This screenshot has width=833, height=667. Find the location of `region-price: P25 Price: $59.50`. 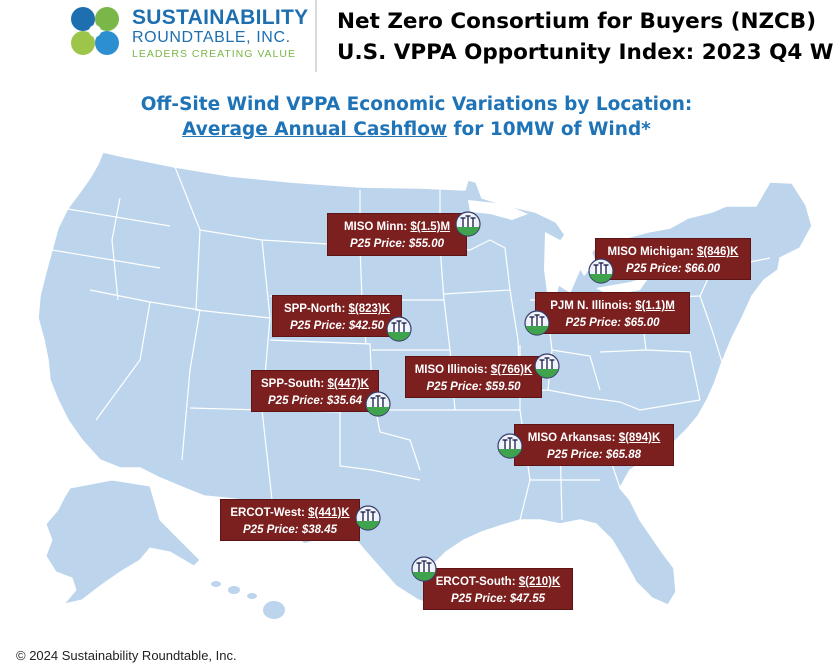

region-price: P25 Price: $59.50 is located at coordinates (473, 387).